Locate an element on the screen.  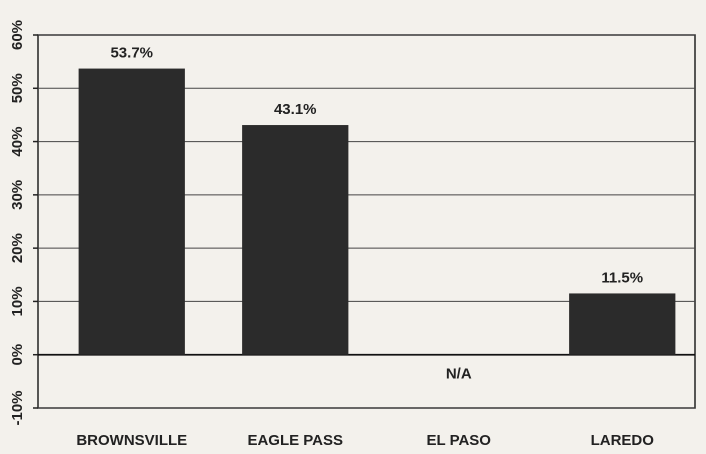
y-tick-label: 0% is located at coordinates (17, 355).